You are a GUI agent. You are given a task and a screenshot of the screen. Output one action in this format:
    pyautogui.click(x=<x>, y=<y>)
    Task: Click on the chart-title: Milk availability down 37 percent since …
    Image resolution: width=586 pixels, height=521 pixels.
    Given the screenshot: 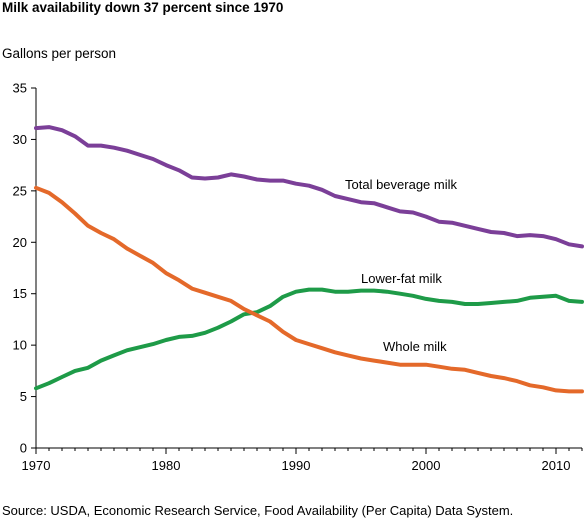 What is the action you would take?
    pyautogui.click(x=143, y=7)
    